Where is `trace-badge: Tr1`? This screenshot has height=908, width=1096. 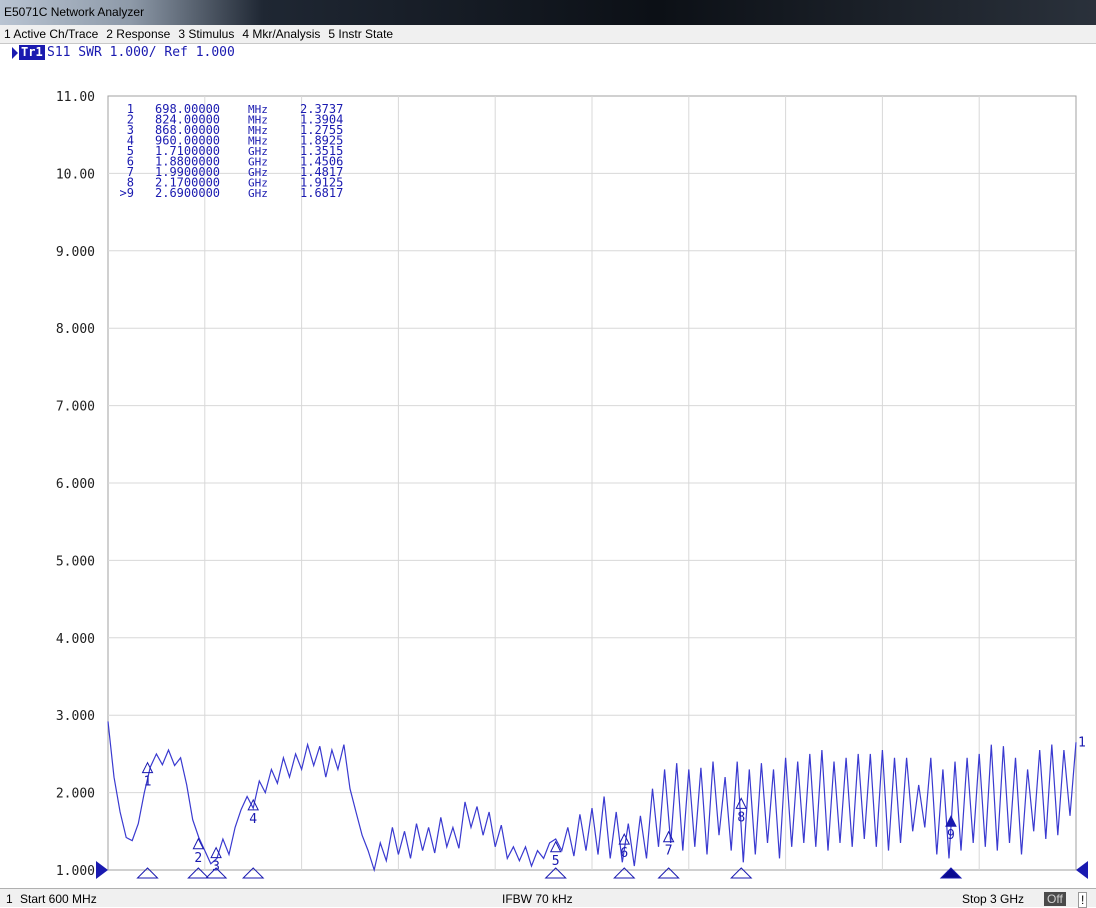 trace-badge: Tr1 is located at coordinates (32, 52).